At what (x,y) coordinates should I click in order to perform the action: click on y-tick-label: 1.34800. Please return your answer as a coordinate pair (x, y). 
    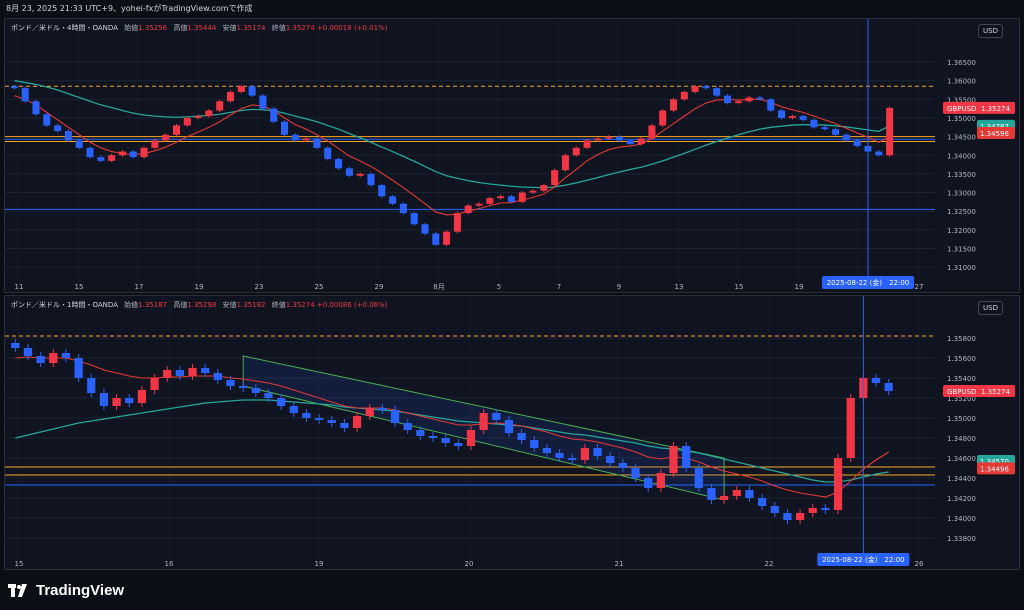
    Looking at the image, I should click on (961, 439).